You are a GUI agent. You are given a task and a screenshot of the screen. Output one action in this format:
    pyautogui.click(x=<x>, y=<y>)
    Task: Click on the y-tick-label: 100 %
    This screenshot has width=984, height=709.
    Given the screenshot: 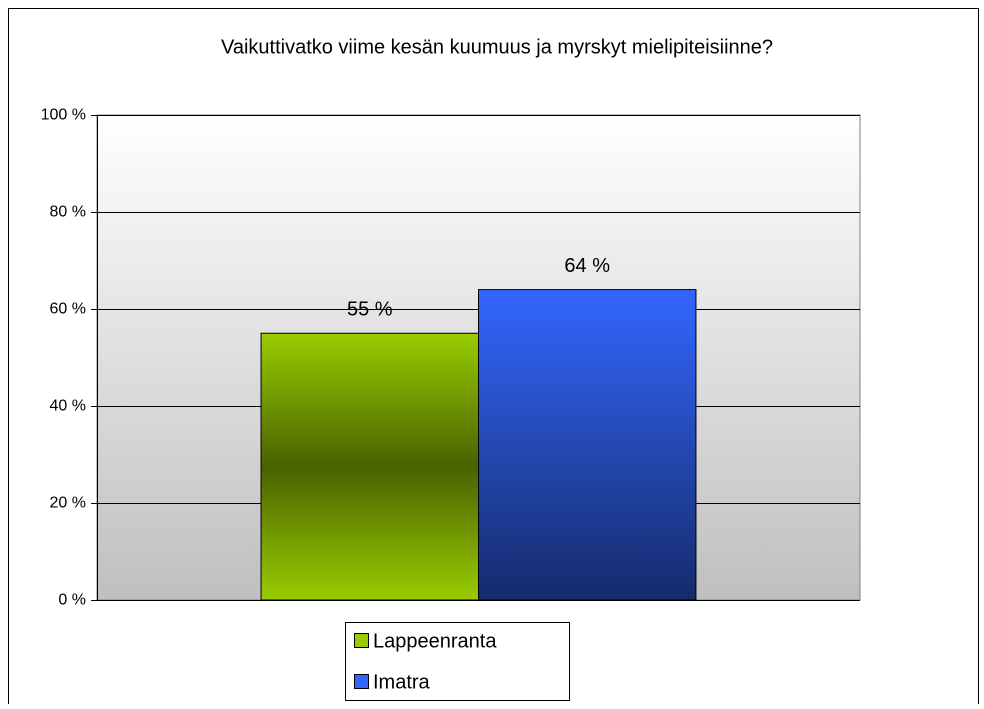 What is the action you would take?
    pyautogui.click(x=63, y=115)
    